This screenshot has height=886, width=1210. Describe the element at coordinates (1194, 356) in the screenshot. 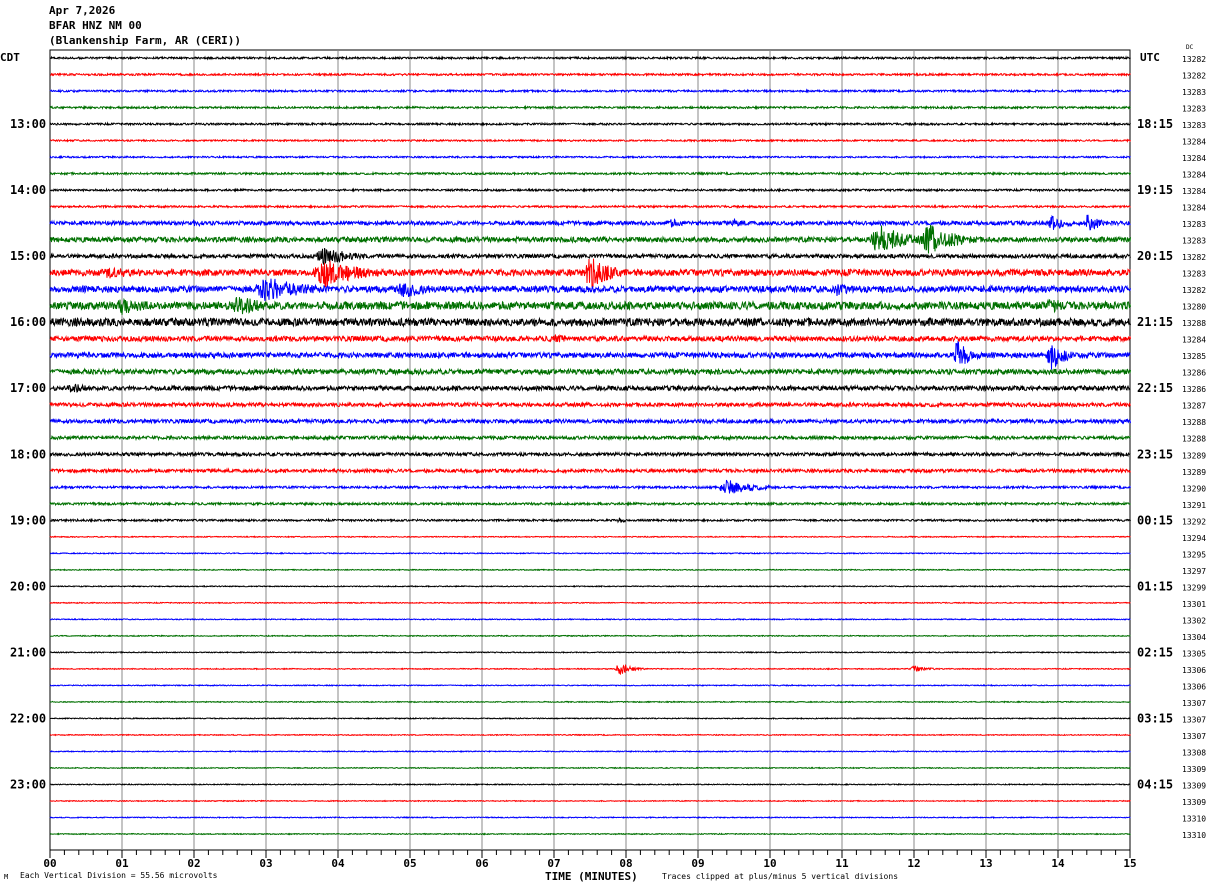

I see `dc-value: 13285` at that location.